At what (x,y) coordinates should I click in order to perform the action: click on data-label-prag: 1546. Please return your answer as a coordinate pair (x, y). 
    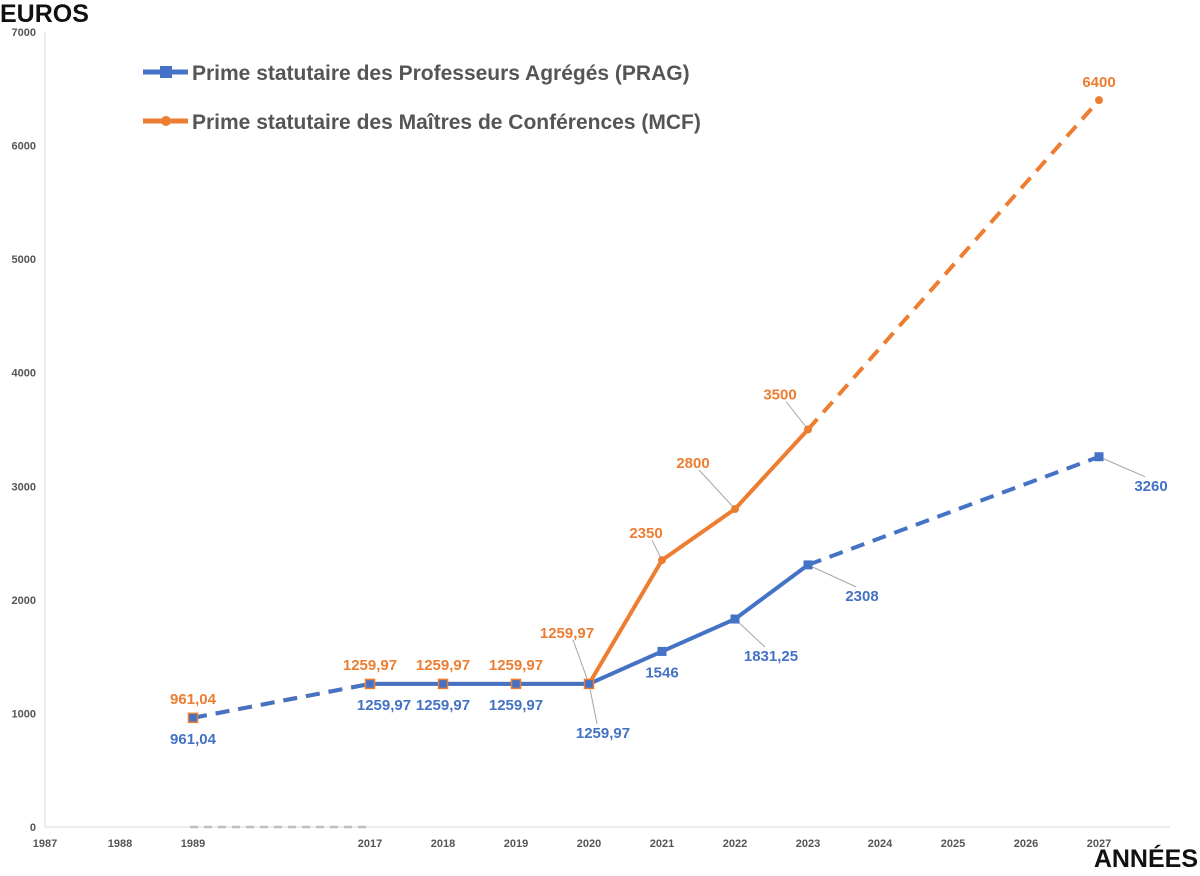
    Looking at the image, I should click on (661, 672).